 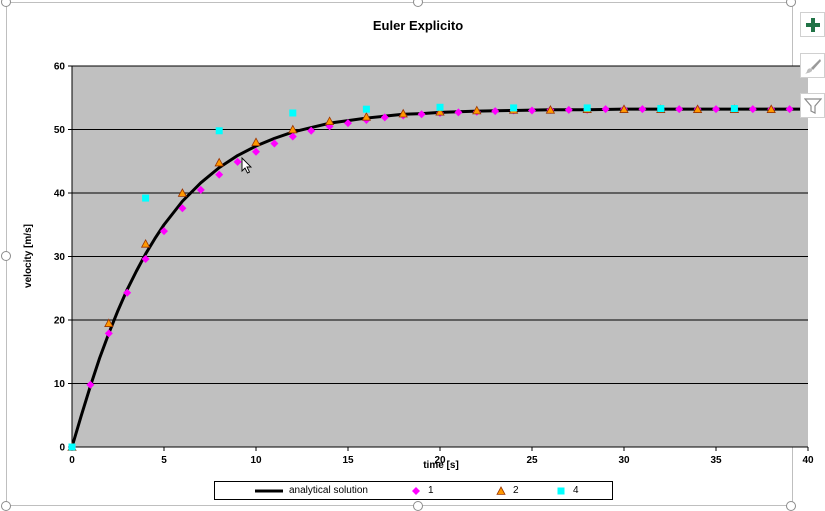 I want to click on chart-filters-button, so click(x=812, y=105).